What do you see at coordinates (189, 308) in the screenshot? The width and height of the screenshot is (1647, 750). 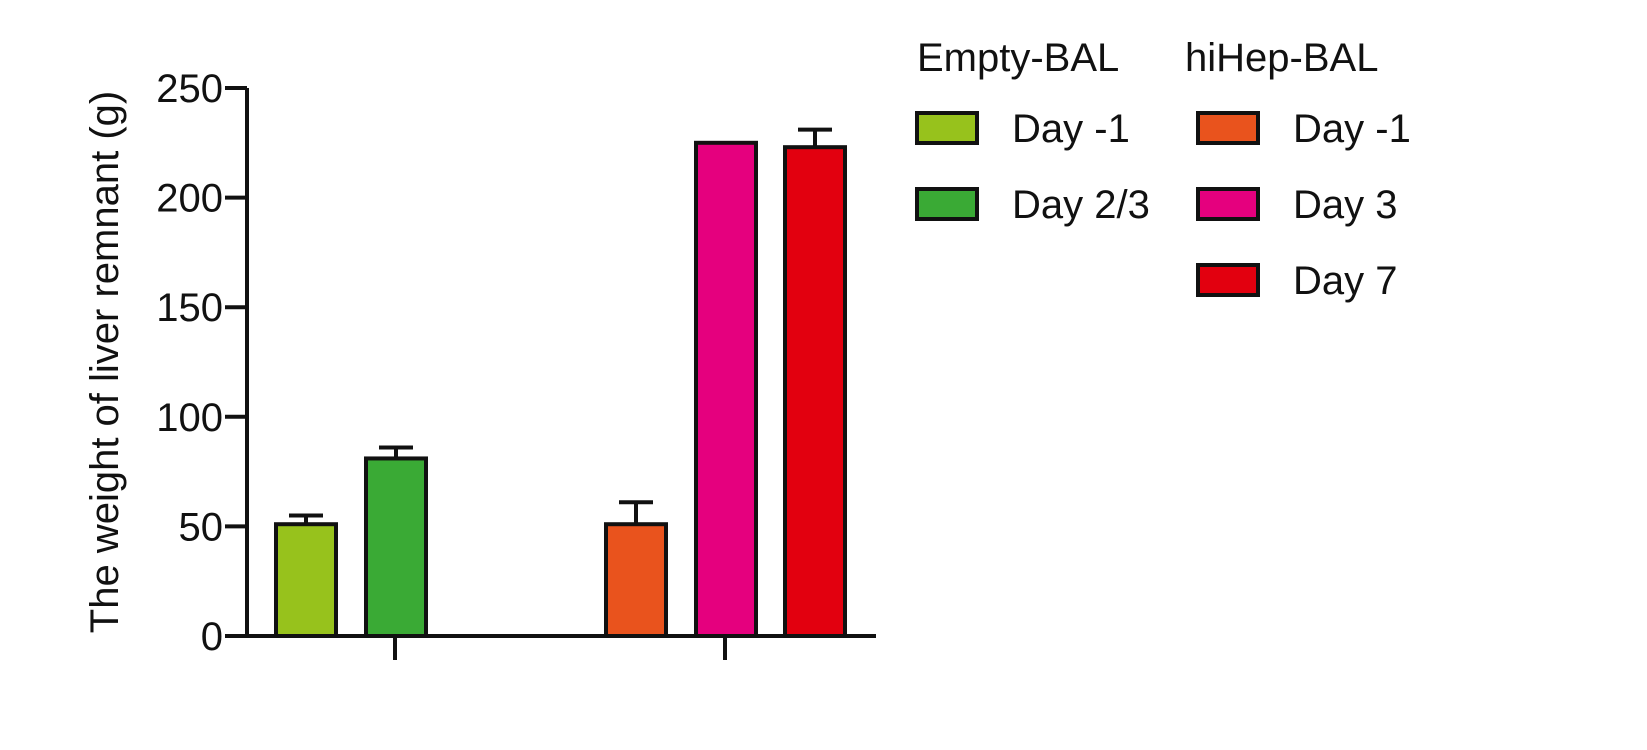 I see `y-tick-label: 150` at bounding box center [189, 308].